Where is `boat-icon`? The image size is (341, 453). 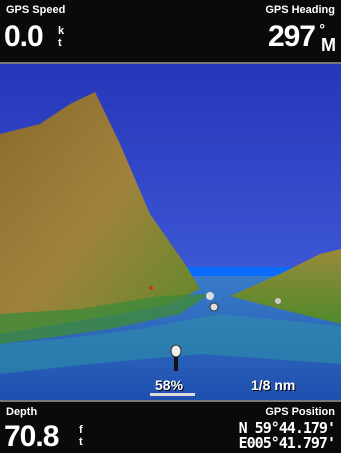
boat-icon is located at coordinates (176, 351).